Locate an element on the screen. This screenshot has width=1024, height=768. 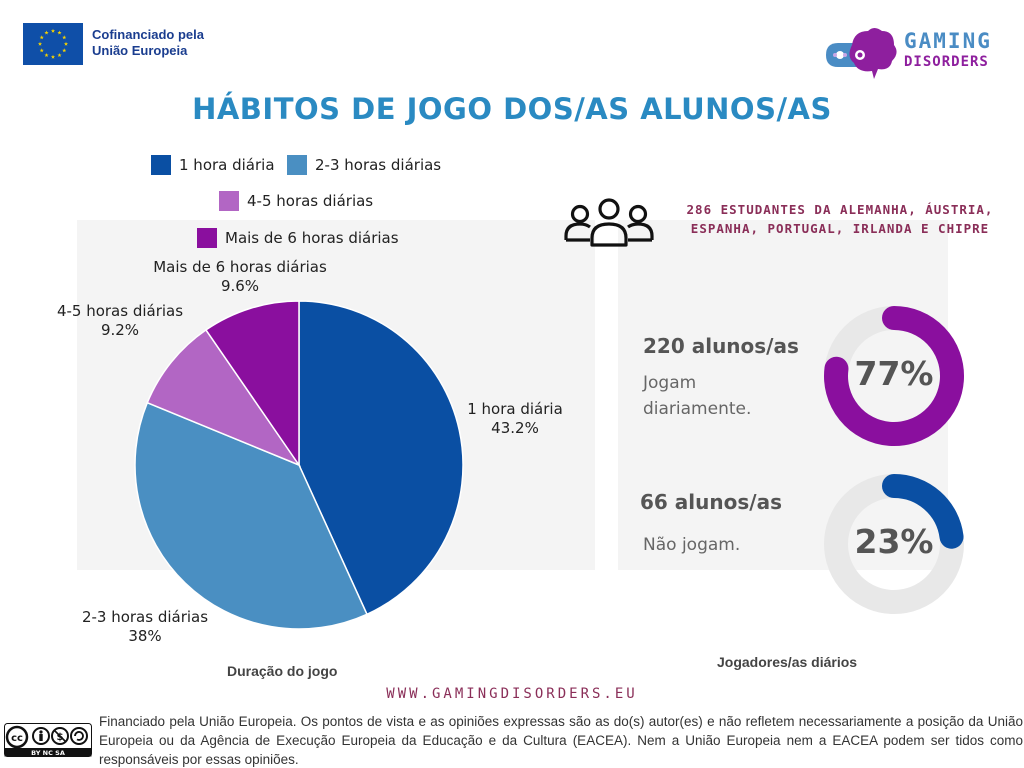
pie-label-4-5-horas: 4-5 horas diárias 9.2% is located at coordinates (120, 321).